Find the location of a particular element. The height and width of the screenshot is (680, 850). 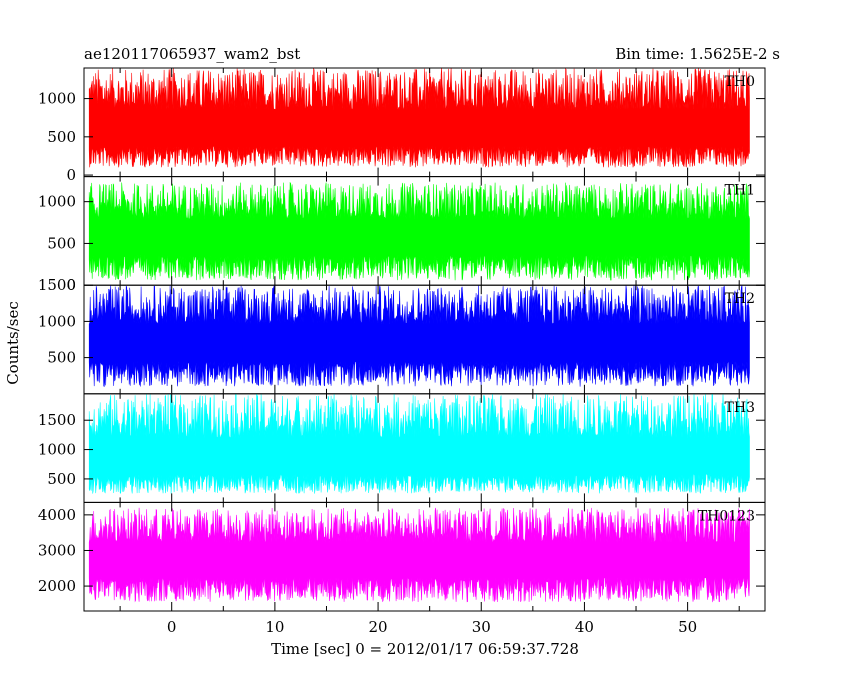

y-tick-label: 4000 is located at coordinates (57, 515).